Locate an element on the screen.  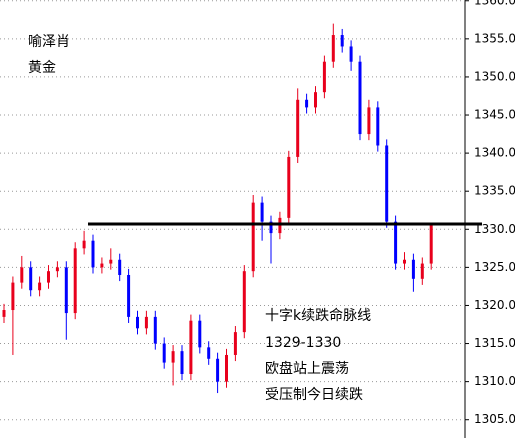
y-tick-label: 1360.0 is located at coordinates (494, 3).